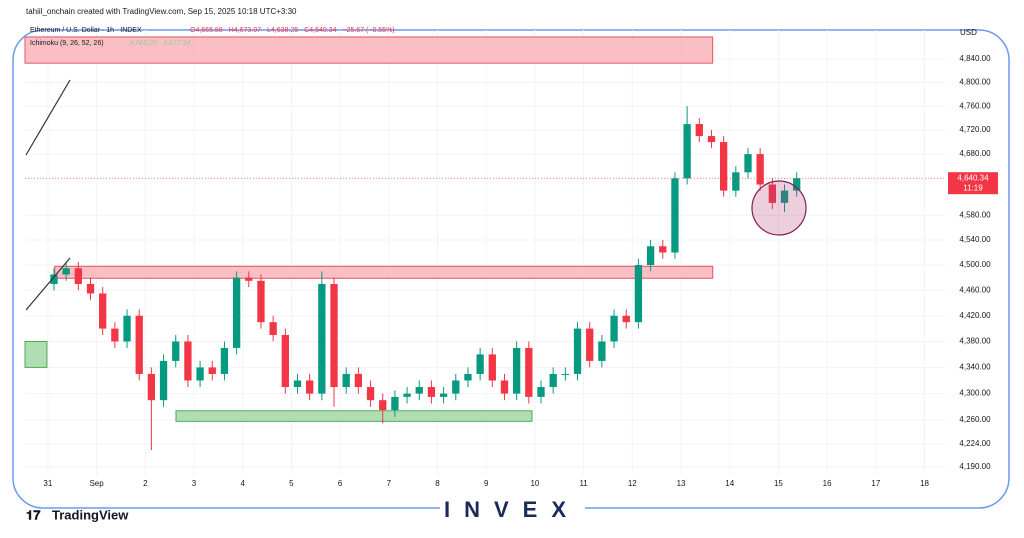 The image size is (1024, 538). Describe the element at coordinates (924, 483) in the screenshot. I see `x-tick-label: 18` at that location.